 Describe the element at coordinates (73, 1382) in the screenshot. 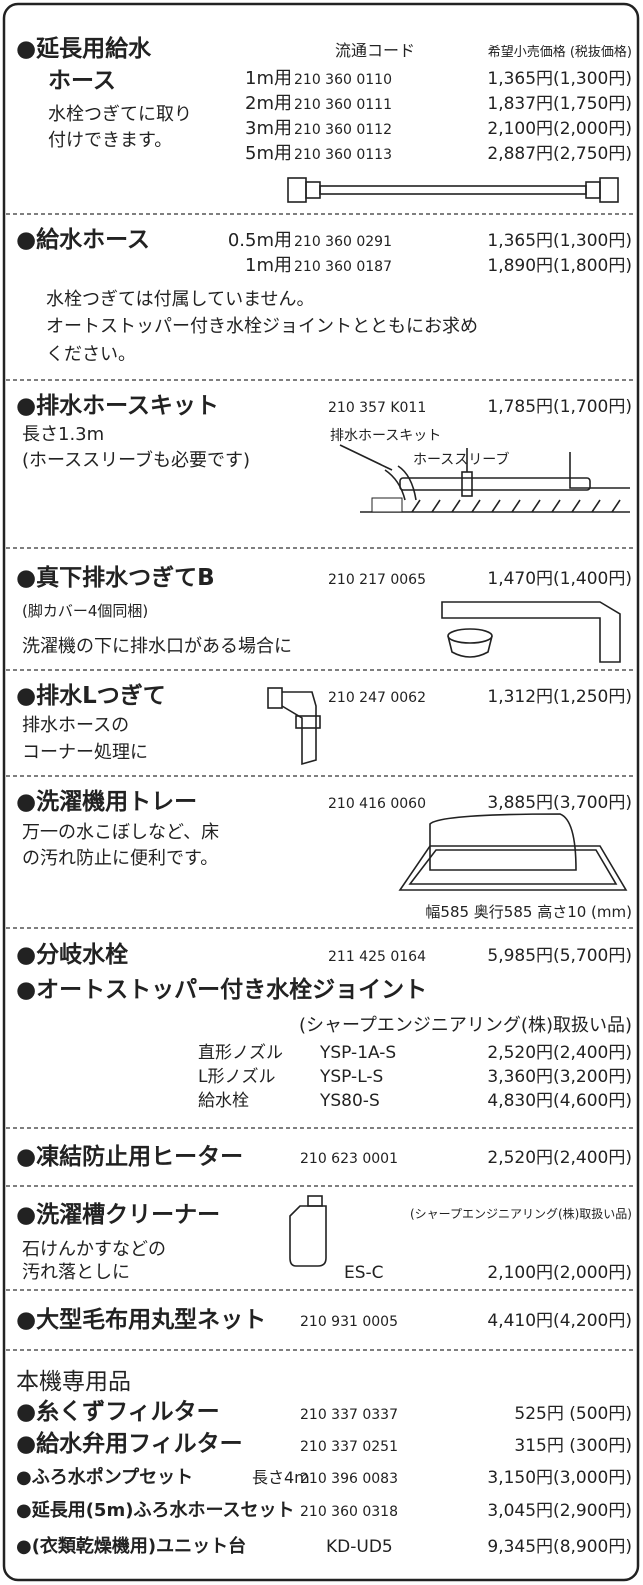

I see `section-heading: 本機専用品` at that location.